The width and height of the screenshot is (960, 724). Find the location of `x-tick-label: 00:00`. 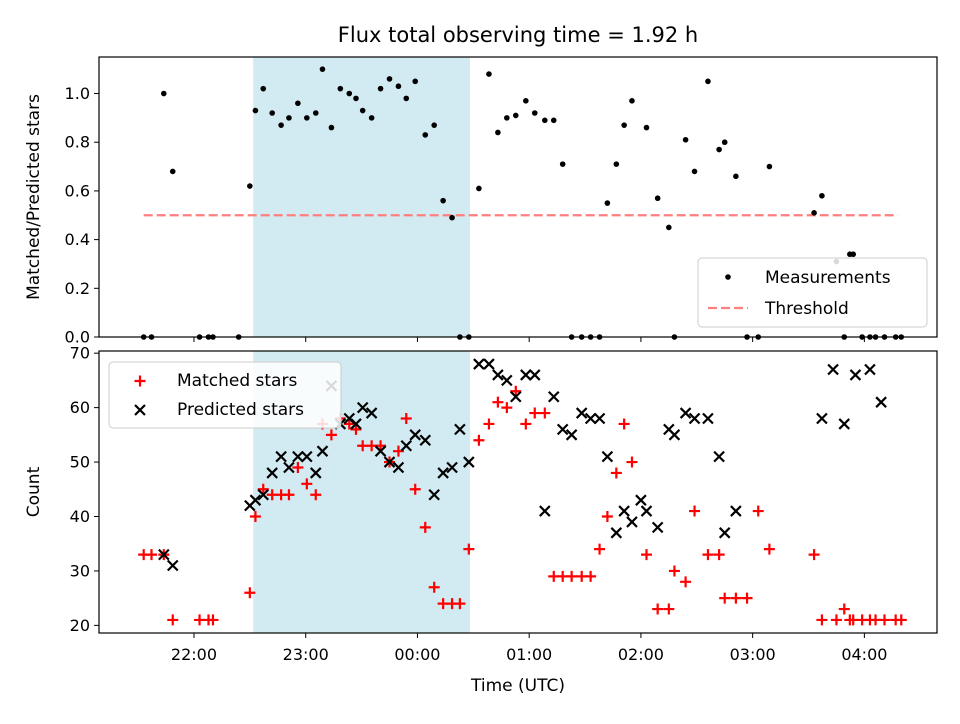

x-tick-label: 00:00 is located at coordinates (417, 654).